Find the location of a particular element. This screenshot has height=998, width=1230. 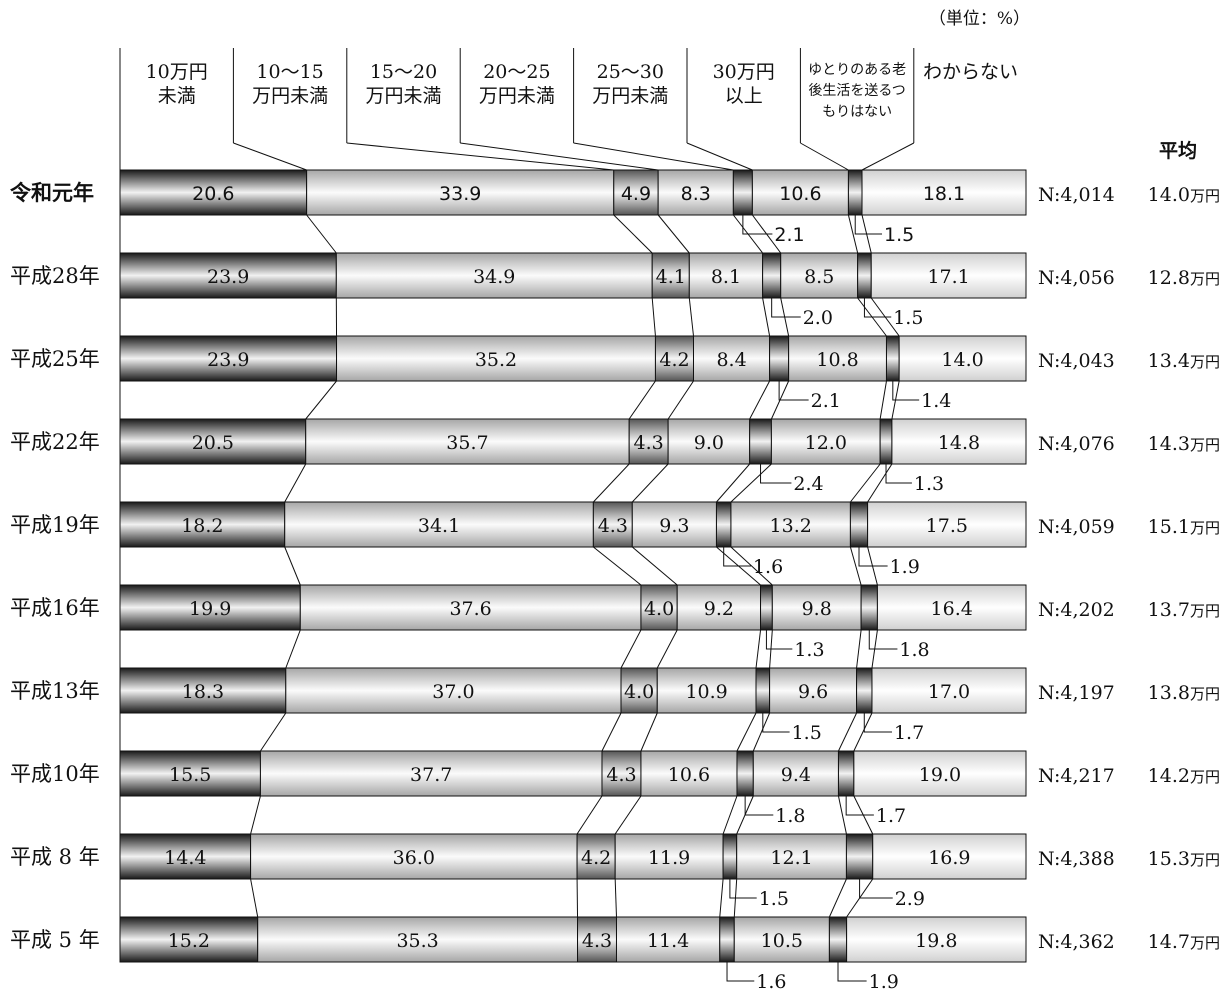

bar-value-label: 35.7 is located at coordinates (467, 443).